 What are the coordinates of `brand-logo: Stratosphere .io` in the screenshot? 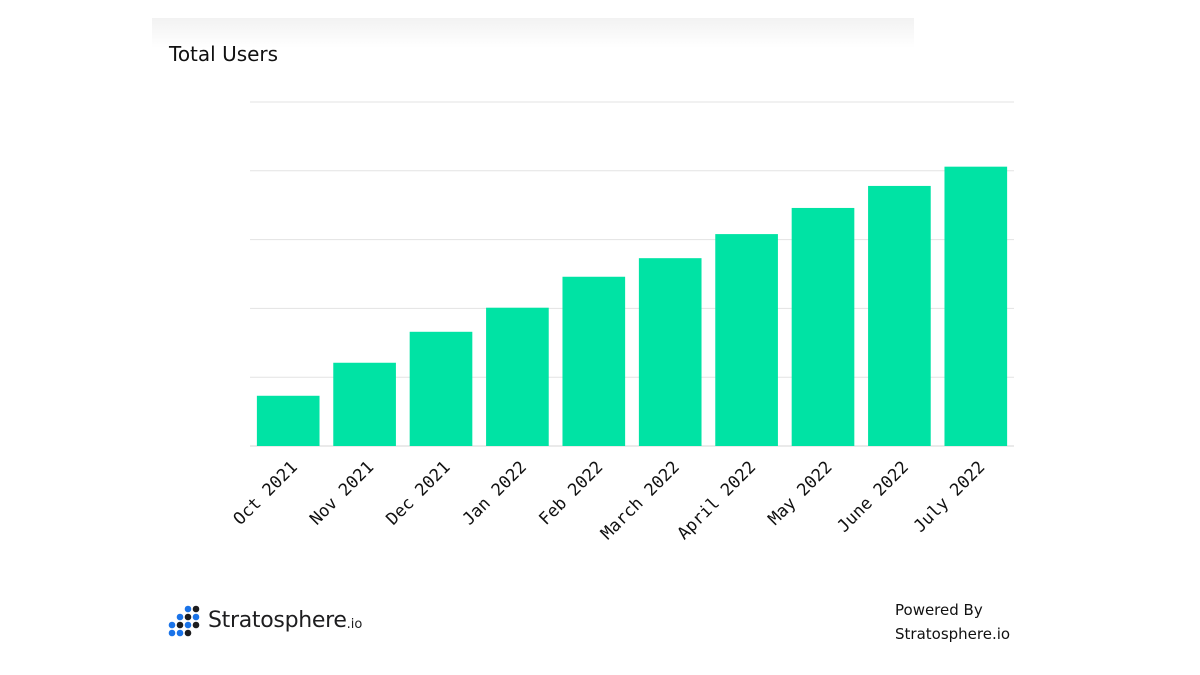 It's located at (265, 620).